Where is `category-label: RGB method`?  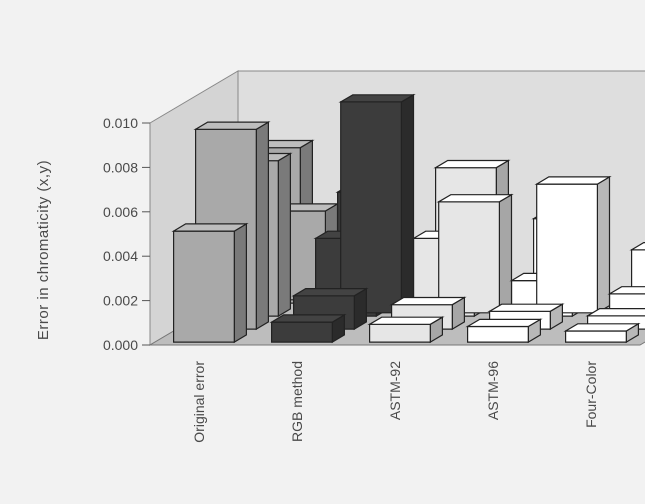 category-label: RGB method is located at coordinates (297, 401).